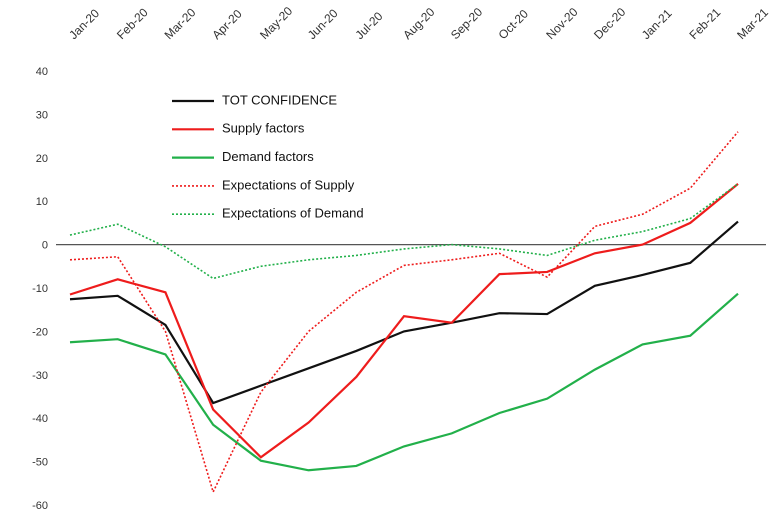  Describe the element at coordinates (132, 23) in the screenshot. I see `x-tick-label: Feb-20` at that location.